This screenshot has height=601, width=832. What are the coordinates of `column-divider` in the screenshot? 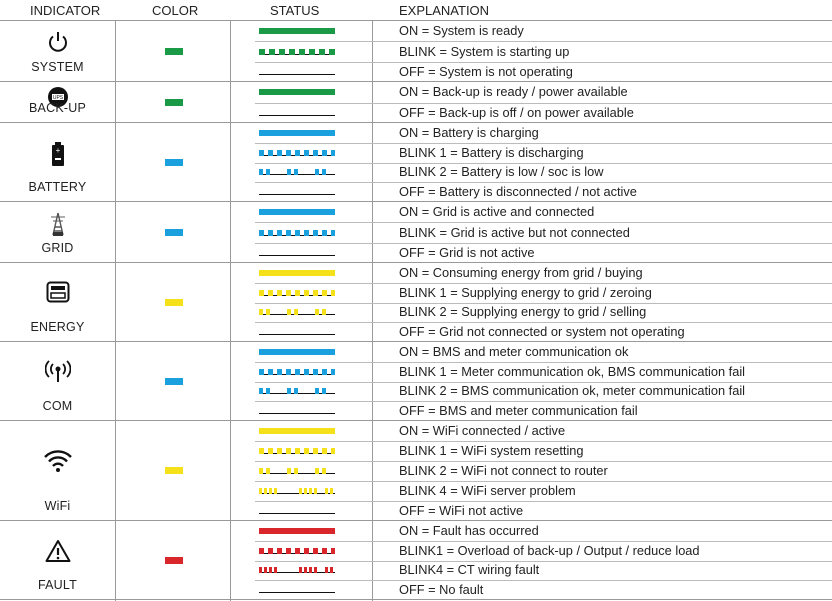 It's located at (115, 310).